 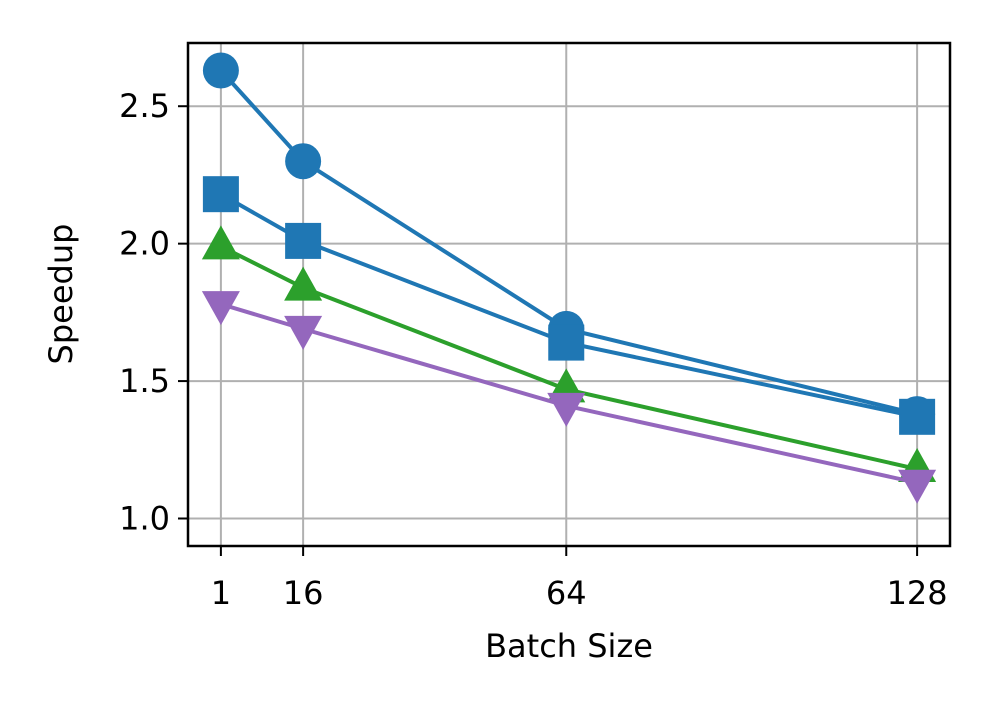 I want to click on x-tick-label: 128, so click(x=917, y=593).